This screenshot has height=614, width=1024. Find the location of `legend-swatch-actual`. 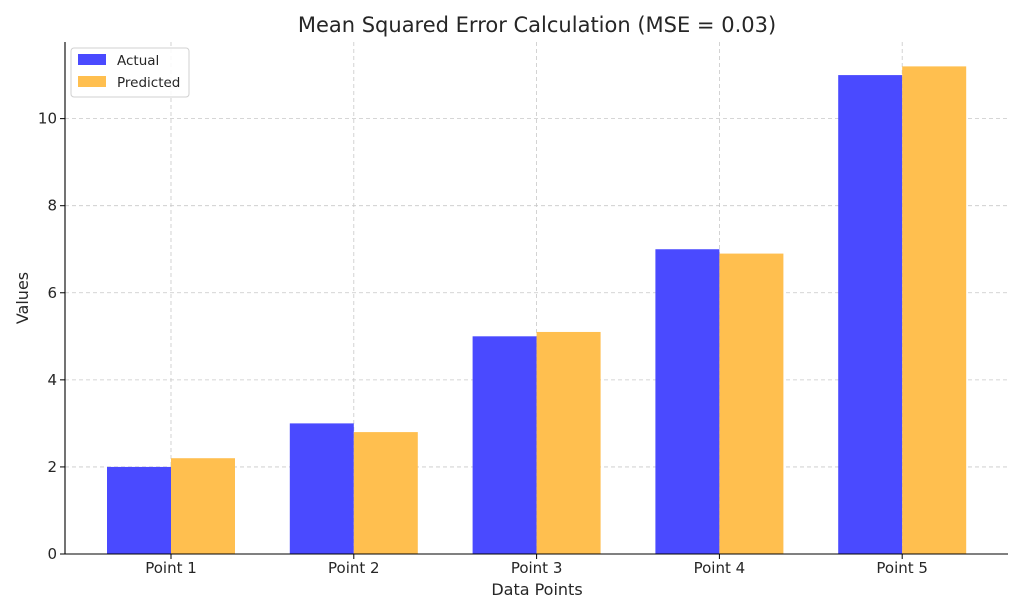

legend-swatch-actual is located at coordinates (92, 59).